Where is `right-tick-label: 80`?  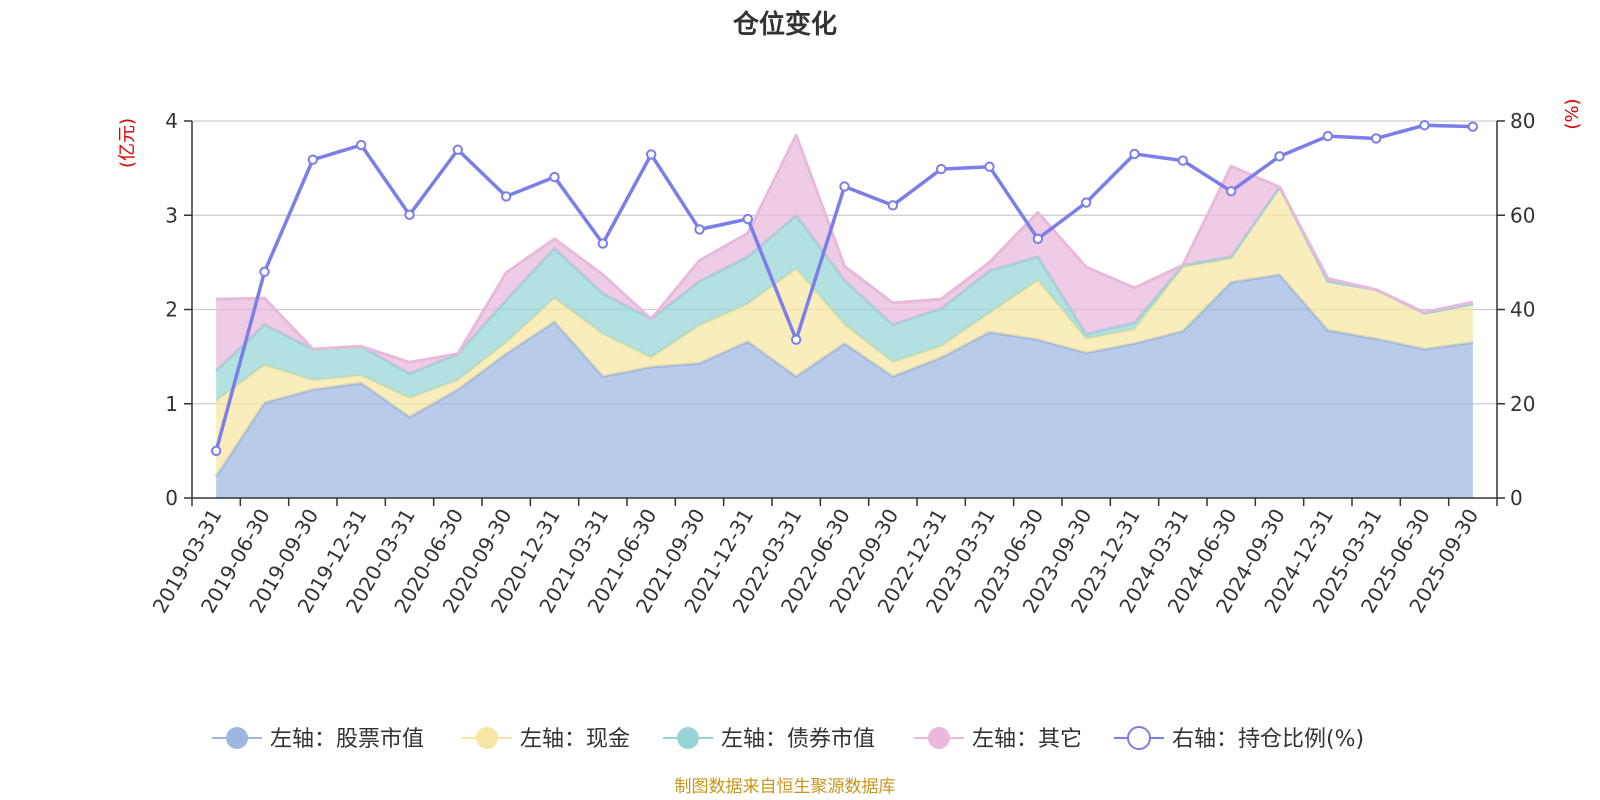 right-tick-label: 80 is located at coordinates (1522, 121).